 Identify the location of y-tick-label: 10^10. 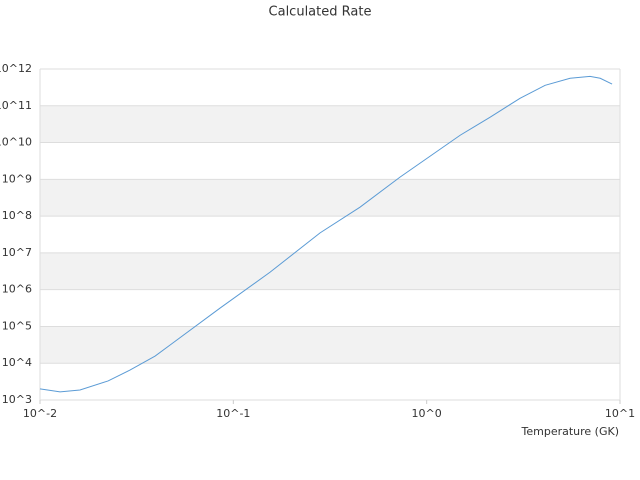
(16, 142).